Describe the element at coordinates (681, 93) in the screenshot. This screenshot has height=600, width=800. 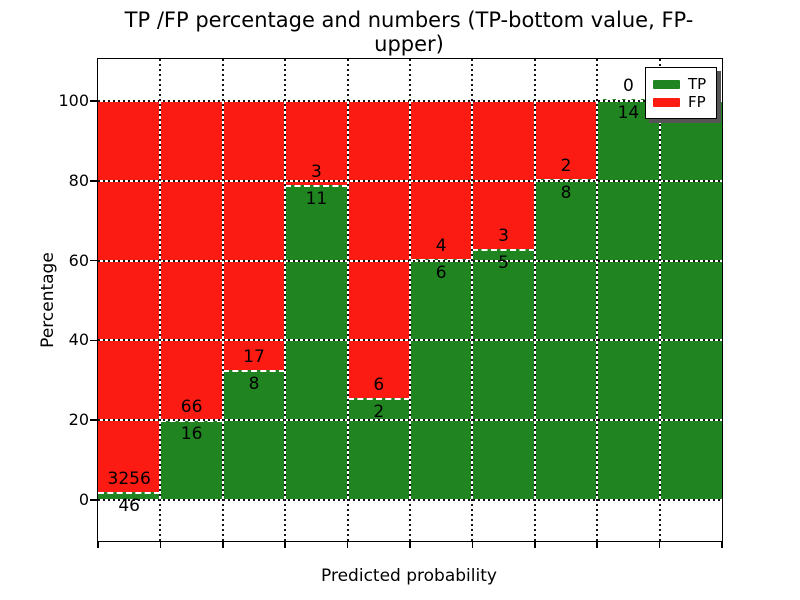
I see `legend: TP FP` at that location.